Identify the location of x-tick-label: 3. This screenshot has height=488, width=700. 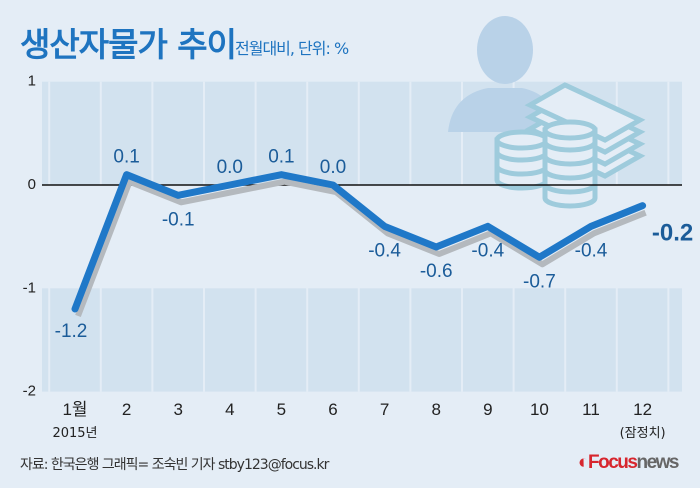
(177, 409).